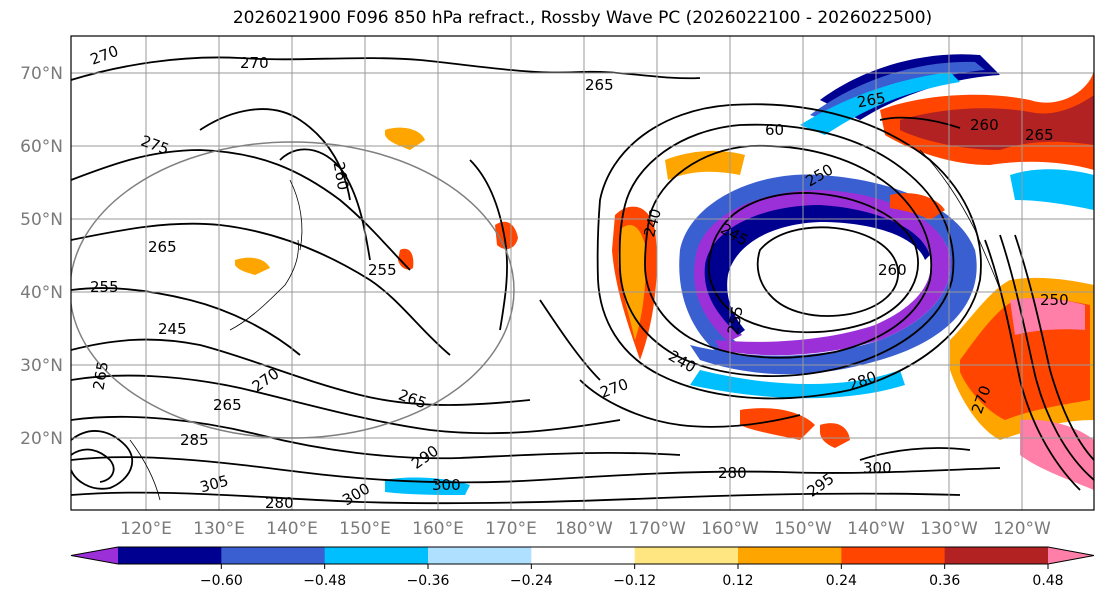 This screenshot has height=604, width=1105. I want to click on lon-label: 150°E, so click(365, 529).